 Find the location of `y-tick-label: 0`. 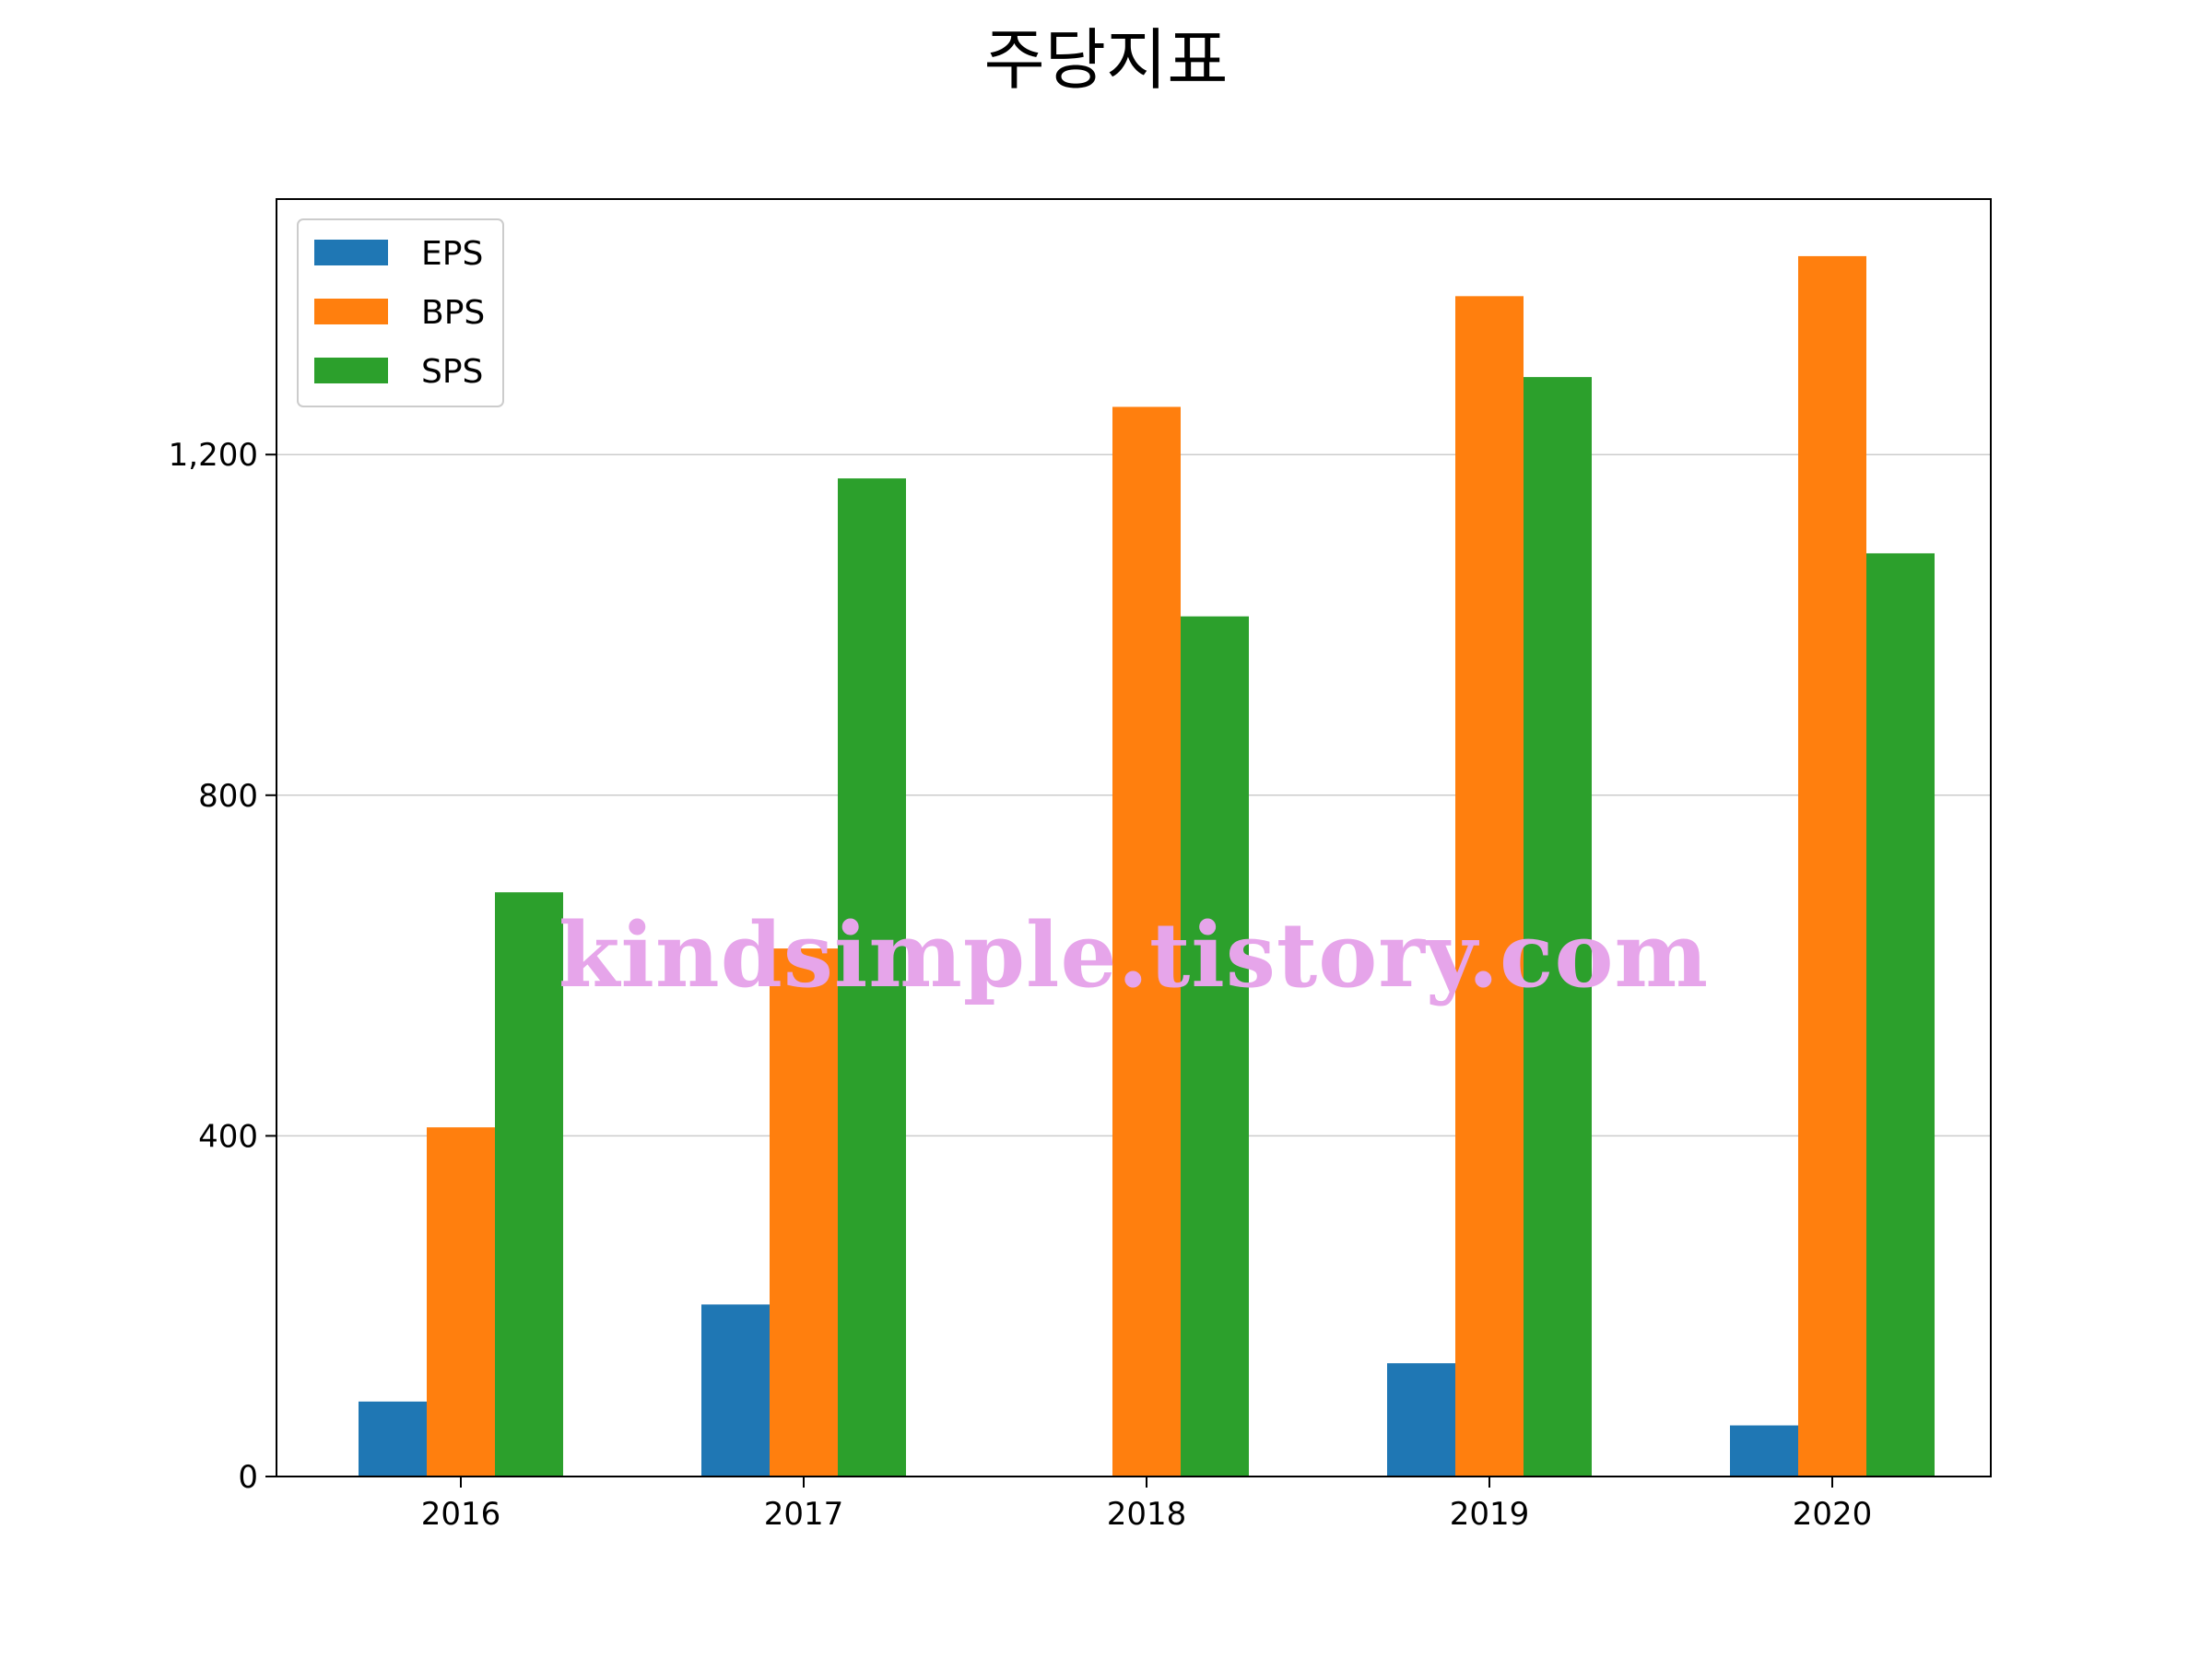

y-tick-label: 0 is located at coordinates (248, 1477).